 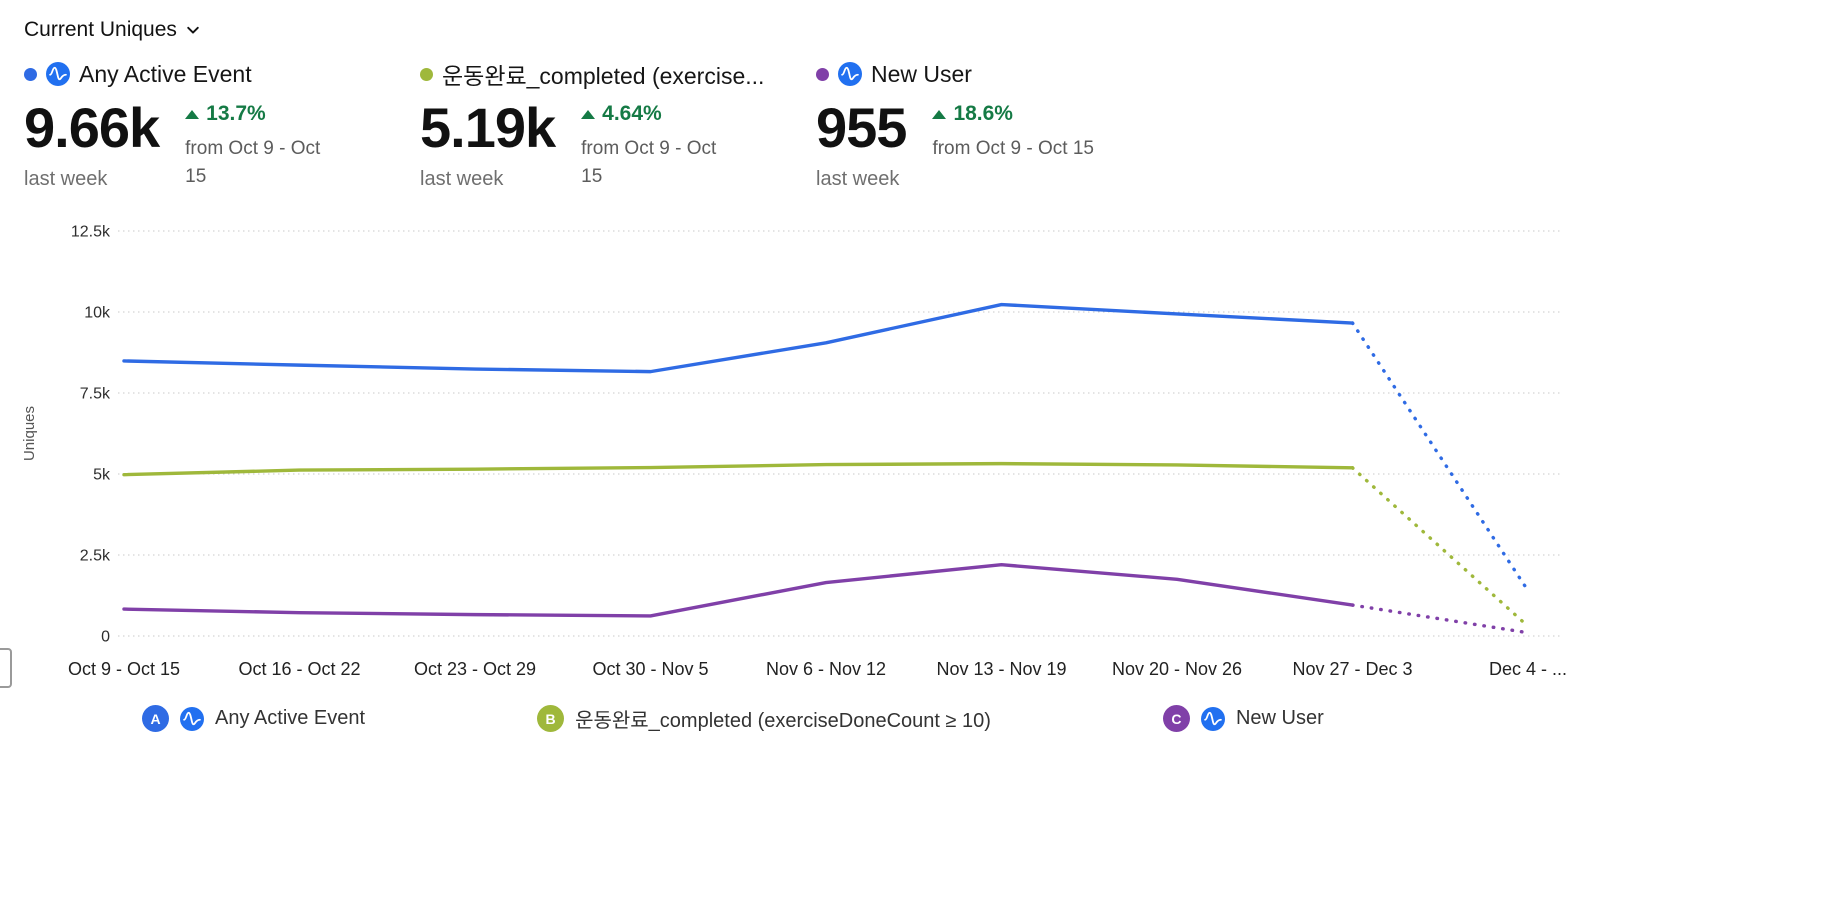 What do you see at coordinates (299, 669) in the screenshot?
I see `svg-text: Oct 16 - Oct 22` at bounding box center [299, 669].